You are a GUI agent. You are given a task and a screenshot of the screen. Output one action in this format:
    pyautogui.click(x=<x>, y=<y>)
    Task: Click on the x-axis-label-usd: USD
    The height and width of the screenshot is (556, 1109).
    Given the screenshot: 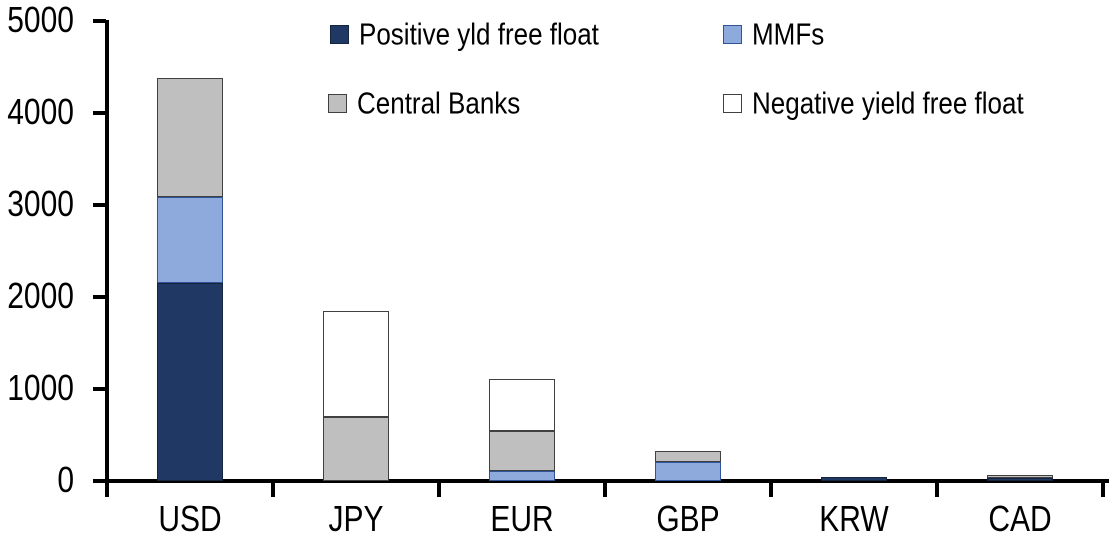 What is the action you would take?
    pyautogui.click(x=190, y=519)
    